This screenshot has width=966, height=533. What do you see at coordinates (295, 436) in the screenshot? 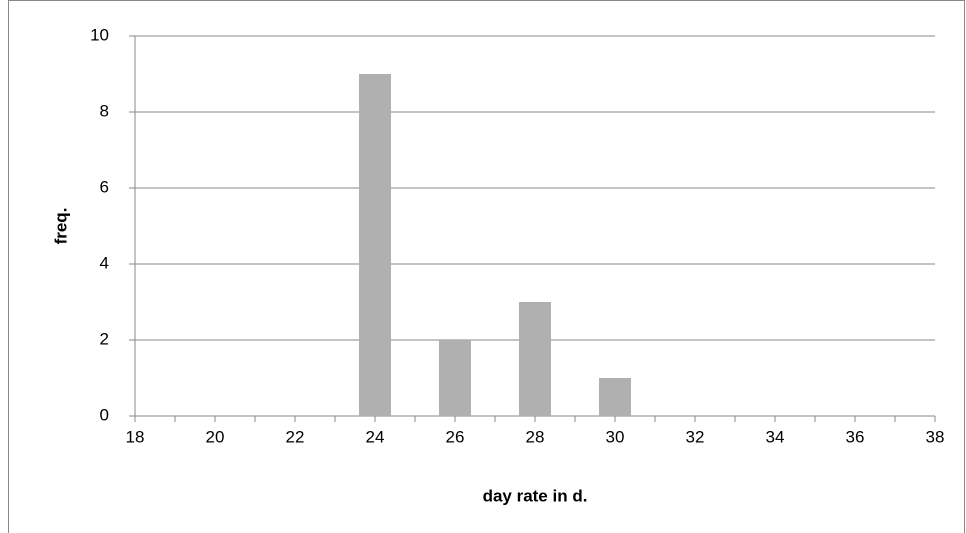
I see `x-tick-label: 22` at bounding box center [295, 436].